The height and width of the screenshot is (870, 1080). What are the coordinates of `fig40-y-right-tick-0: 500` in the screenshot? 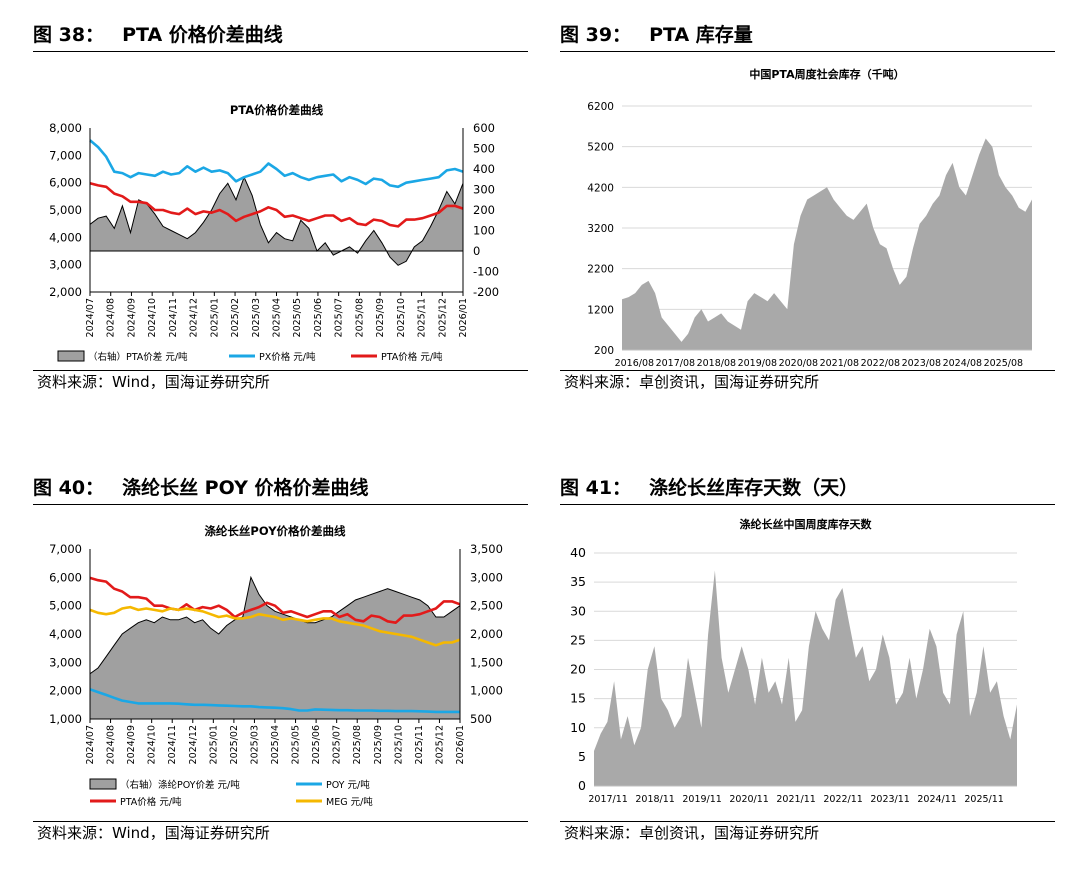 It's located at (481, 719).